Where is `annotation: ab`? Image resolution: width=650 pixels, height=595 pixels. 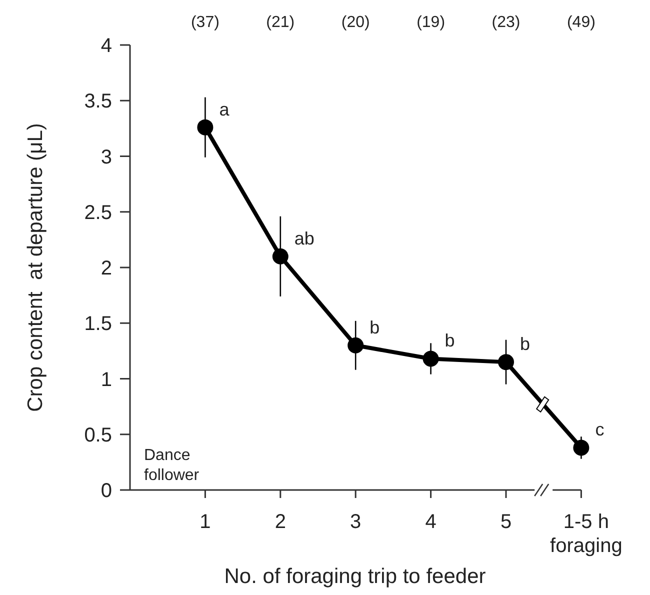 annotation: ab is located at coordinates (304, 238).